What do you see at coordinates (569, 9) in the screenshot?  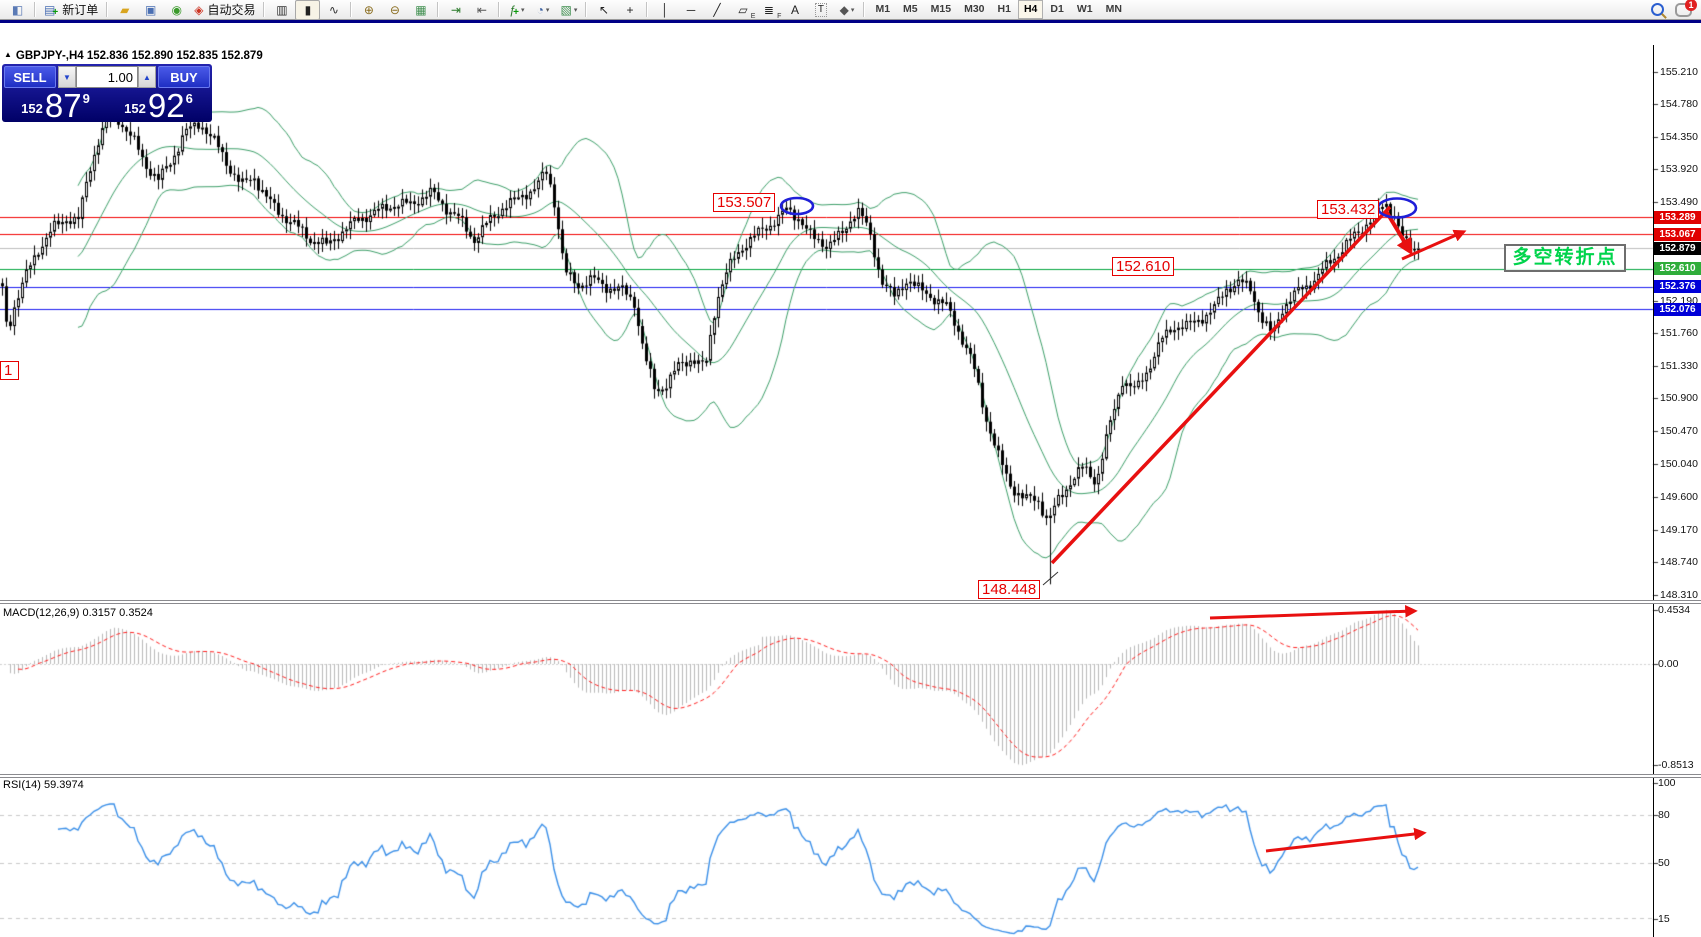 I see `templates-button: ▧ ▾` at bounding box center [569, 9].